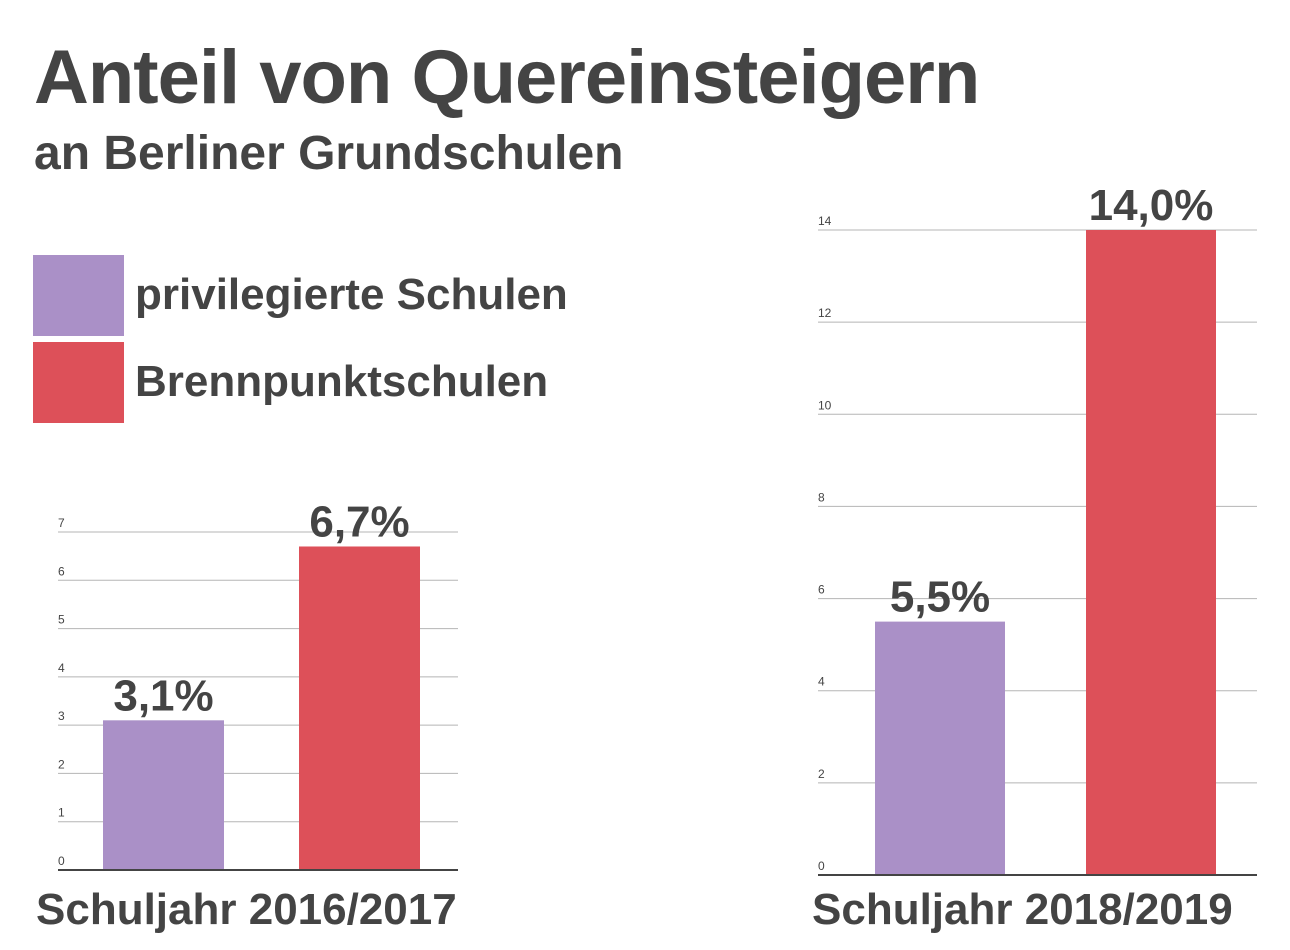 This screenshot has width=1290, height=950. I want to click on y-tick-label: 8, so click(821, 497).